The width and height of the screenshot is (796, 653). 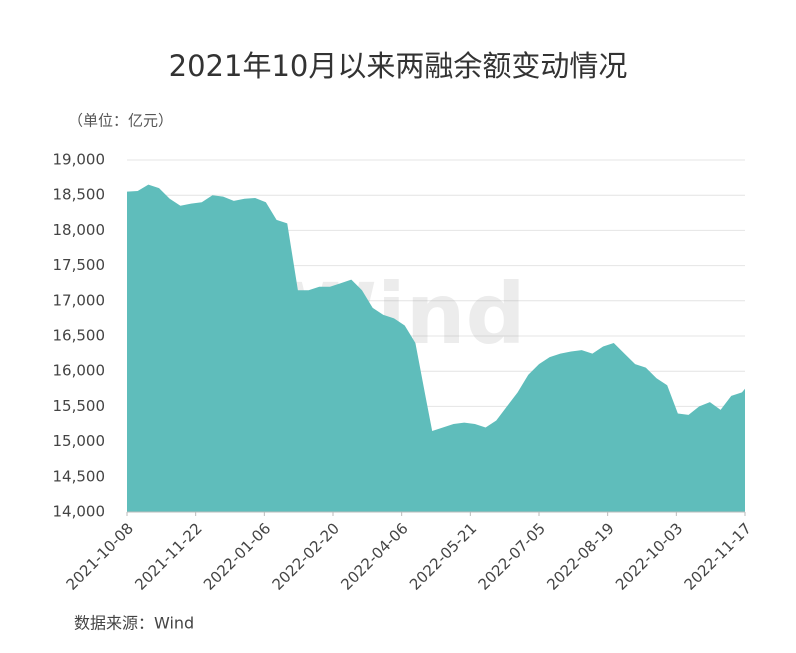 What do you see at coordinates (580, 556) in the screenshot?
I see `x-tick-label: 2022-08-19` at bounding box center [580, 556].